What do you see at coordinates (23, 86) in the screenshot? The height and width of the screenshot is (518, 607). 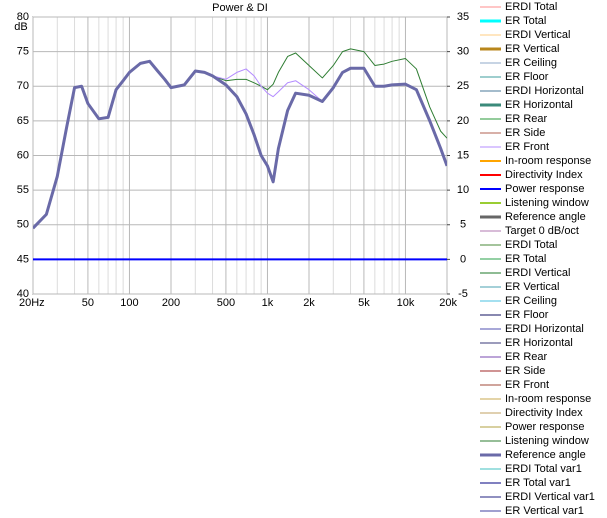 I see `y-tick-label: 70` at bounding box center [23, 86].